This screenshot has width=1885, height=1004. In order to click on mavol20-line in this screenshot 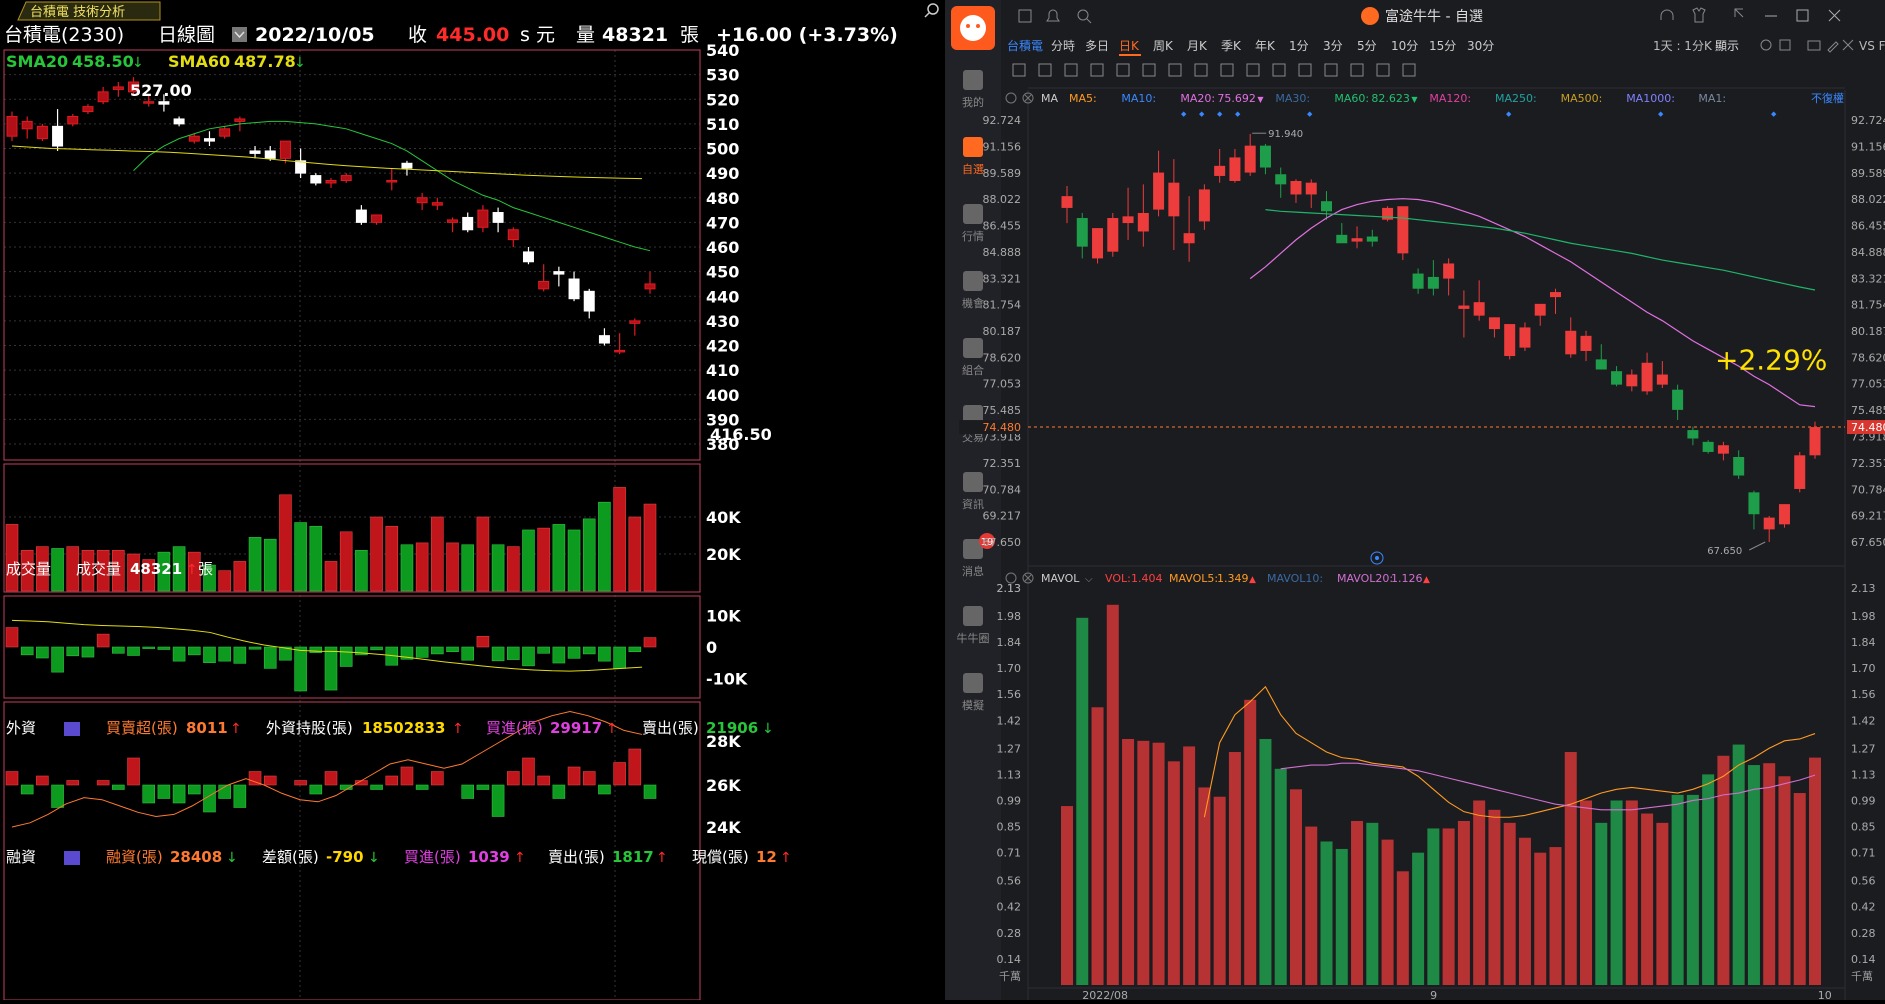, I will do `click(1548, 786)`.